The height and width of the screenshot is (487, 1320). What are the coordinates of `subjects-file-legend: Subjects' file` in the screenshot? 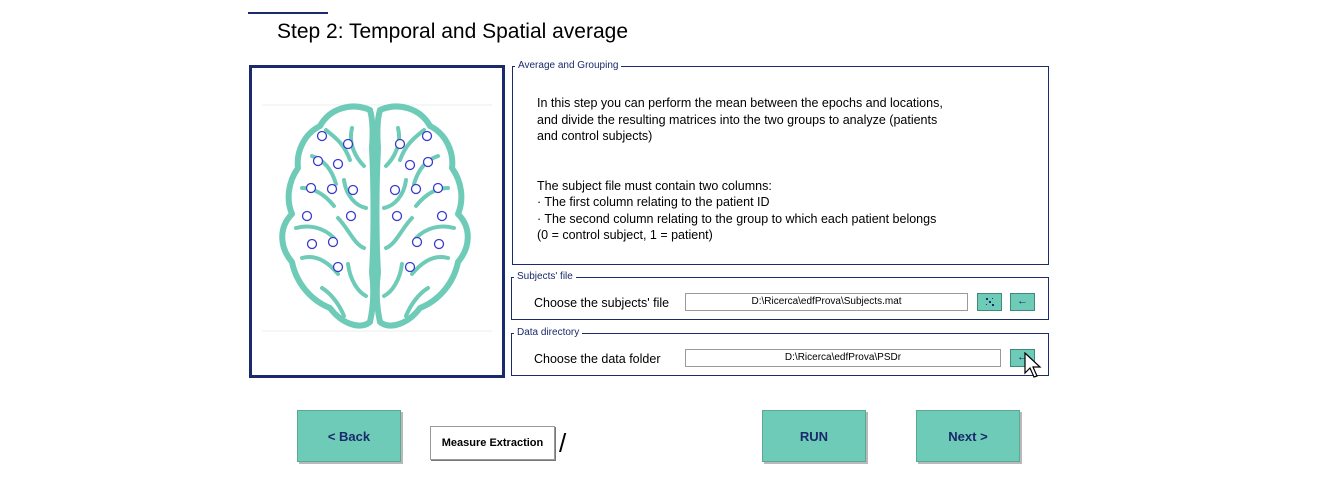 It's located at (545, 276).